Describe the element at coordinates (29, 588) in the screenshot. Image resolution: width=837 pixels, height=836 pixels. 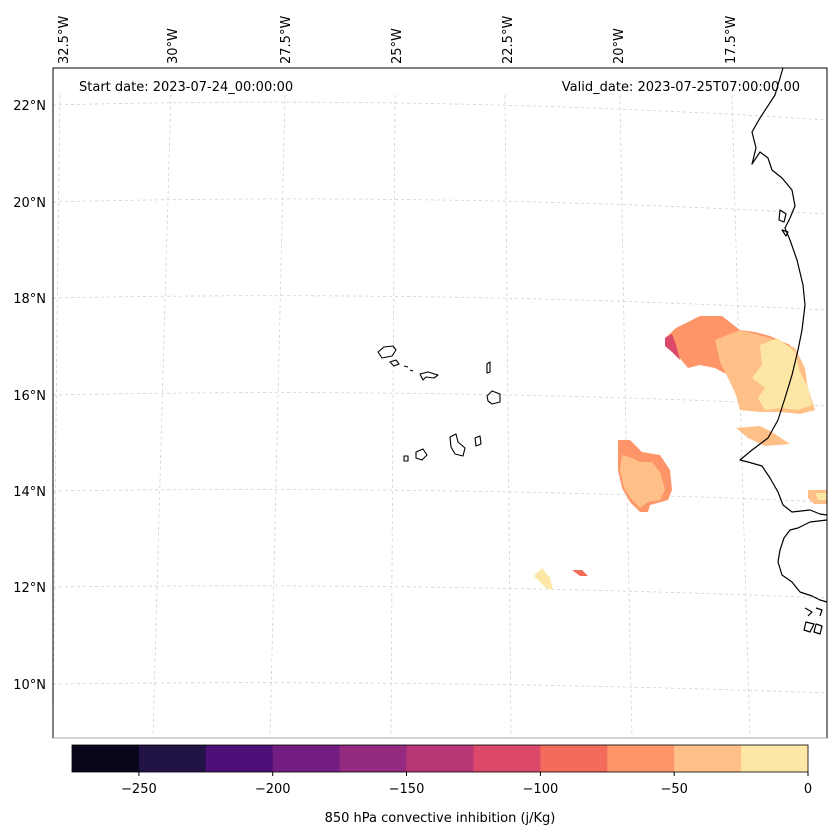
I see `lat-label: 12°N` at that location.